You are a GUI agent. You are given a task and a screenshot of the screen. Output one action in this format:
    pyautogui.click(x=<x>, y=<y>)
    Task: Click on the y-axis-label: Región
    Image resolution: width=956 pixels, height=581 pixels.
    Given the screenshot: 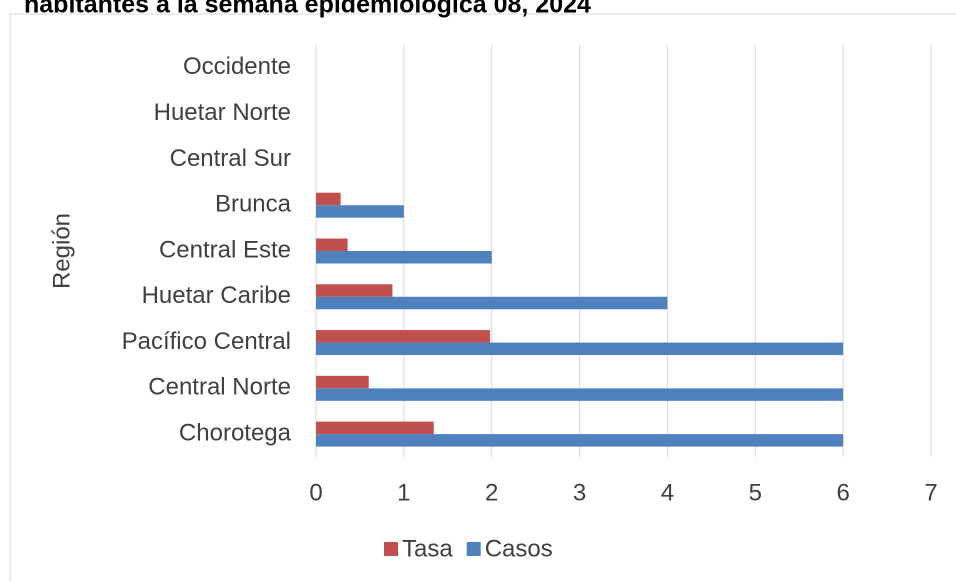 What is the action you would take?
    pyautogui.click(x=61, y=251)
    